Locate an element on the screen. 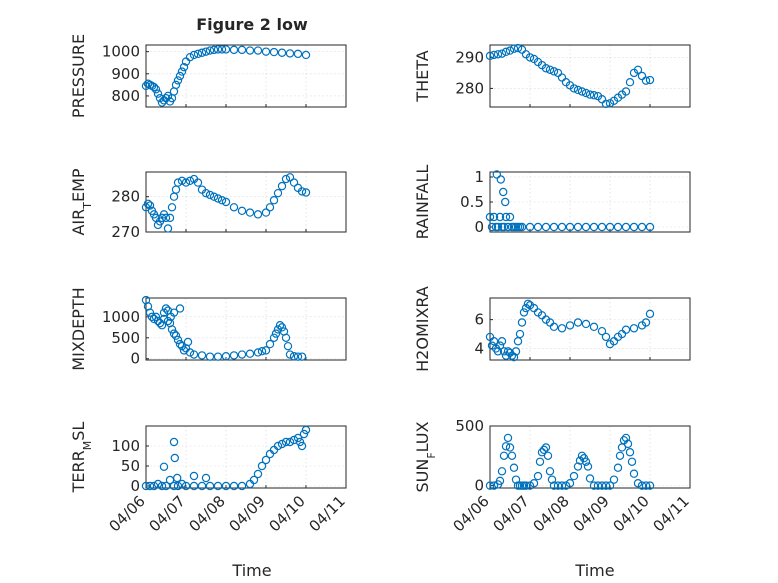  y-tick-label: 280 is located at coordinates (469, 88).